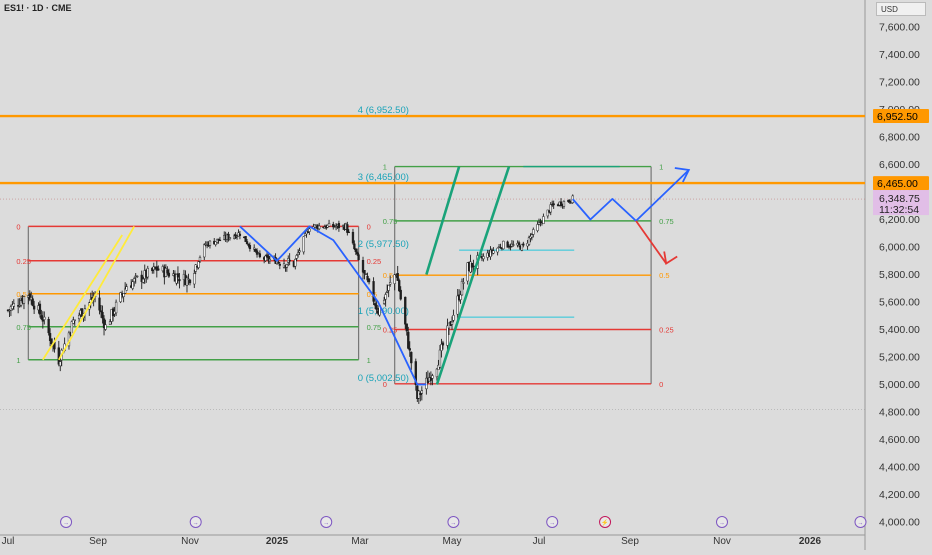 Image resolution: width=932 pixels, height=555 pixels. I want to click on y-tick-label: 7,200.00, so click(899, 83).